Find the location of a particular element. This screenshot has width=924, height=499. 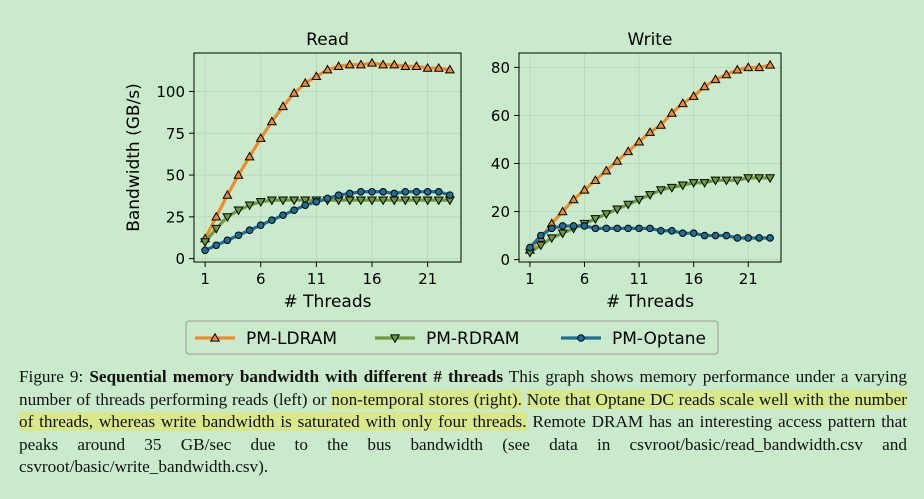

legend-marker-pm-rdram is located at coordinates (395, 339).